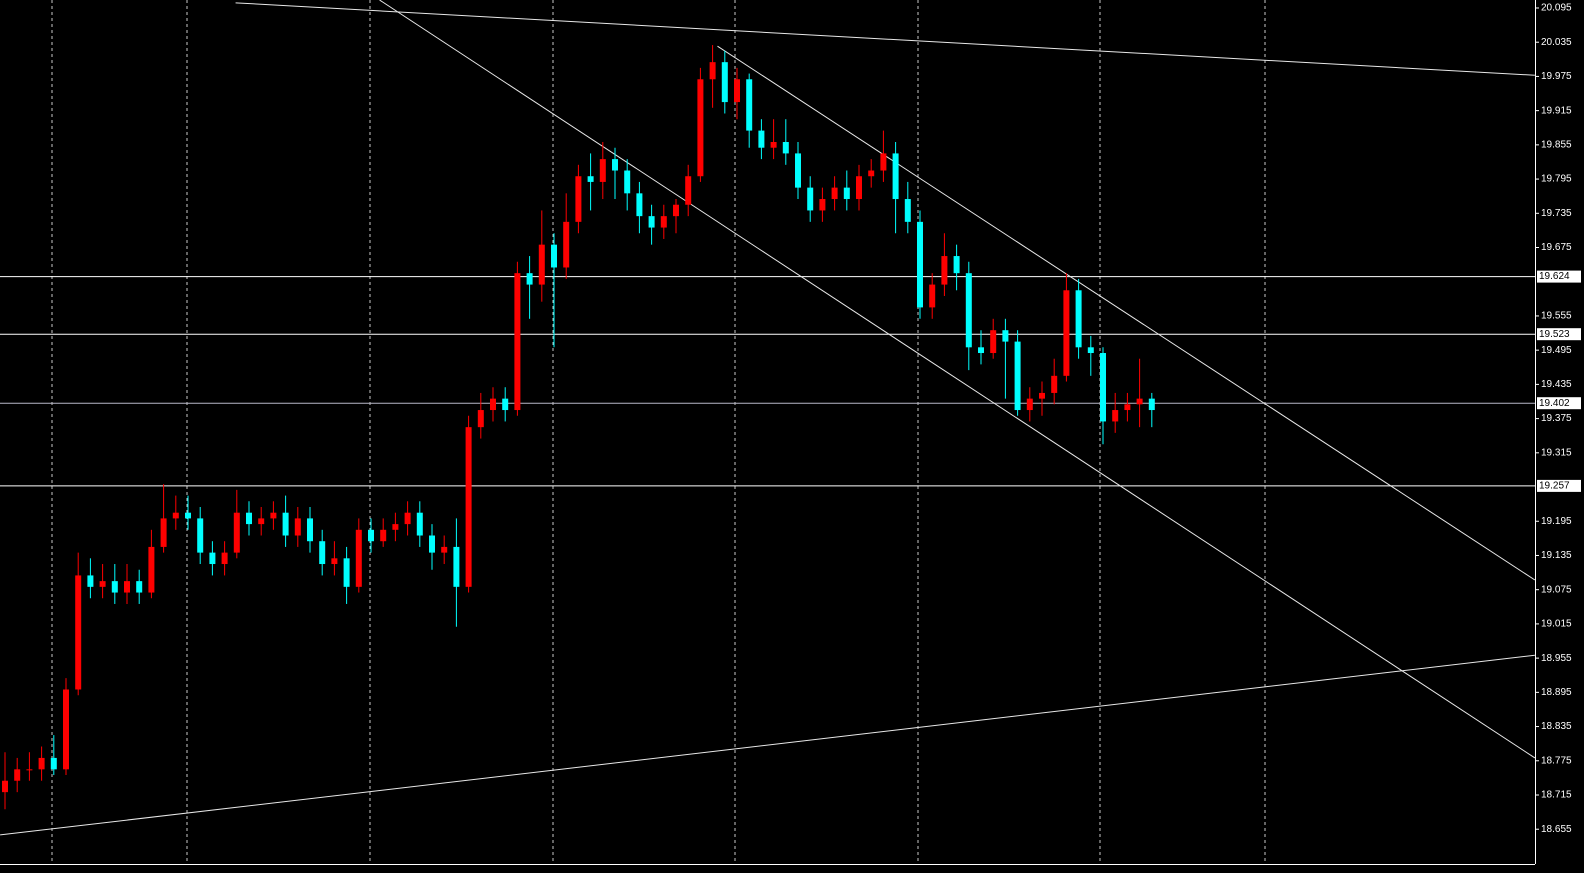 The image size is (1584, 873). Describe the element at coordinates (1554, 276) in the screenshot. I see `price-label: 19.624` at that location.